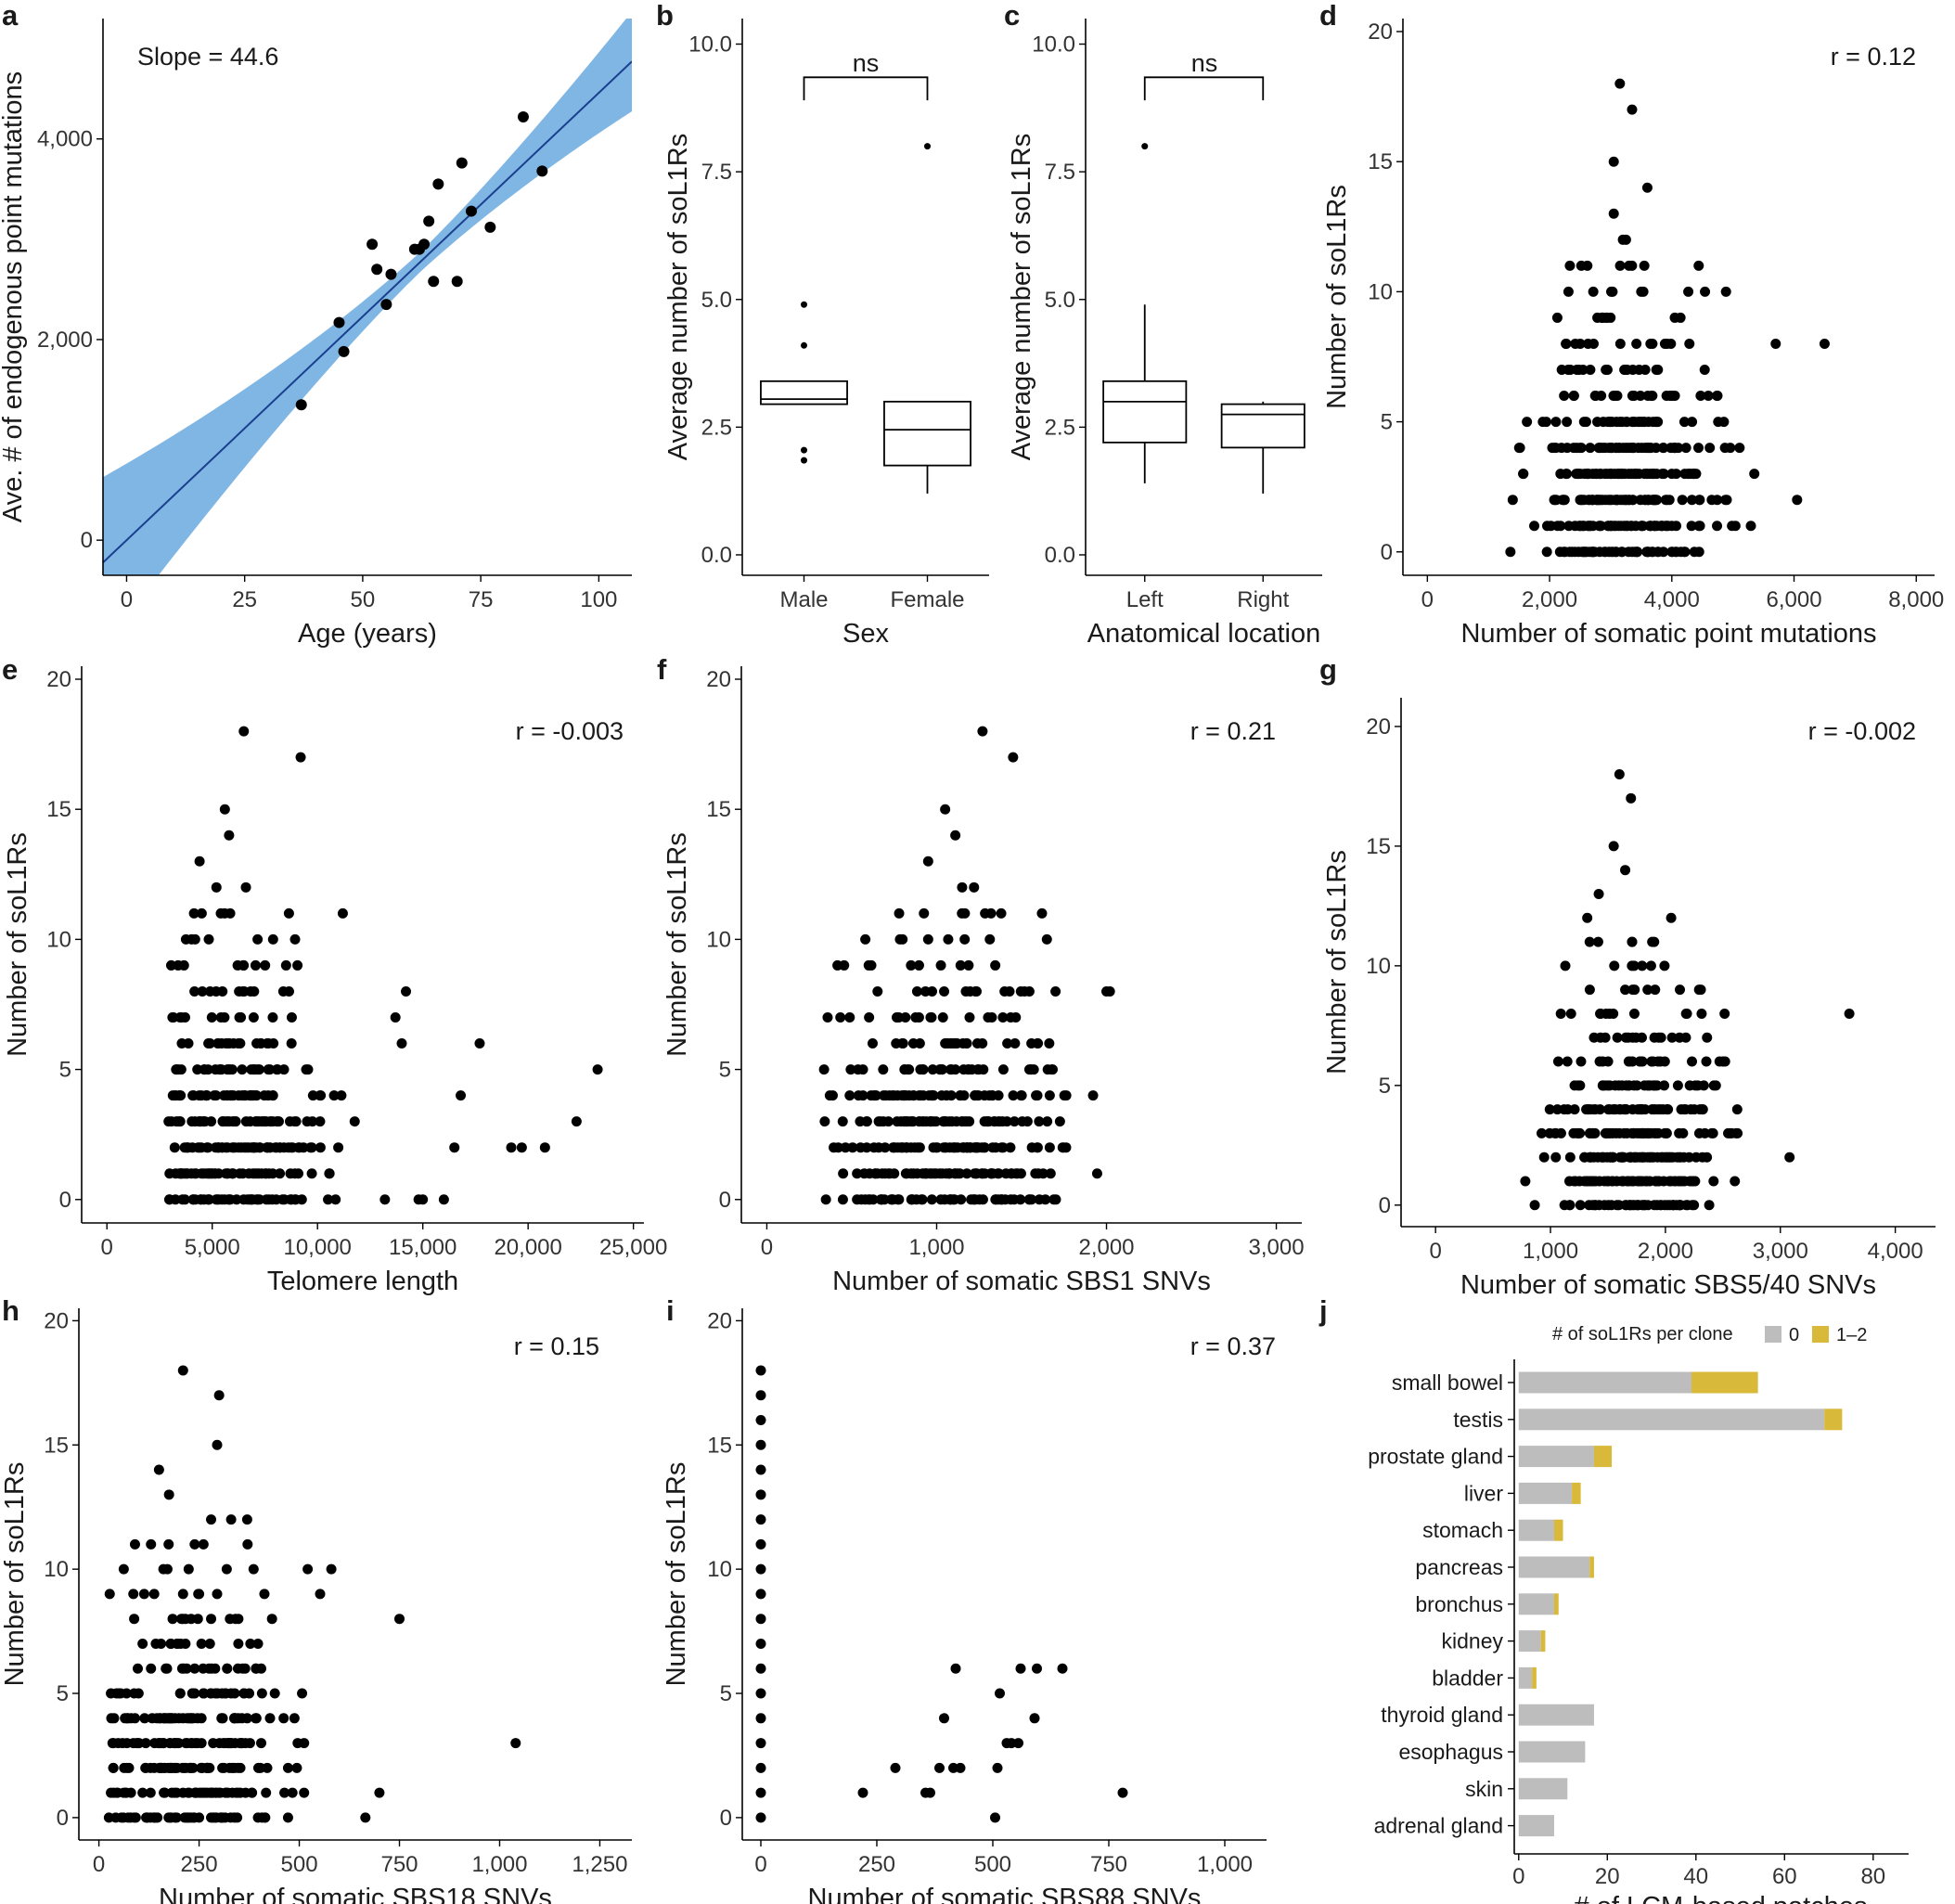 This screenshot has width=1955, height=1904. What do you see at coordinates (481, 599) in the screenshot?
I see `x-tick-label: 75` at bounding box center [481, 599].